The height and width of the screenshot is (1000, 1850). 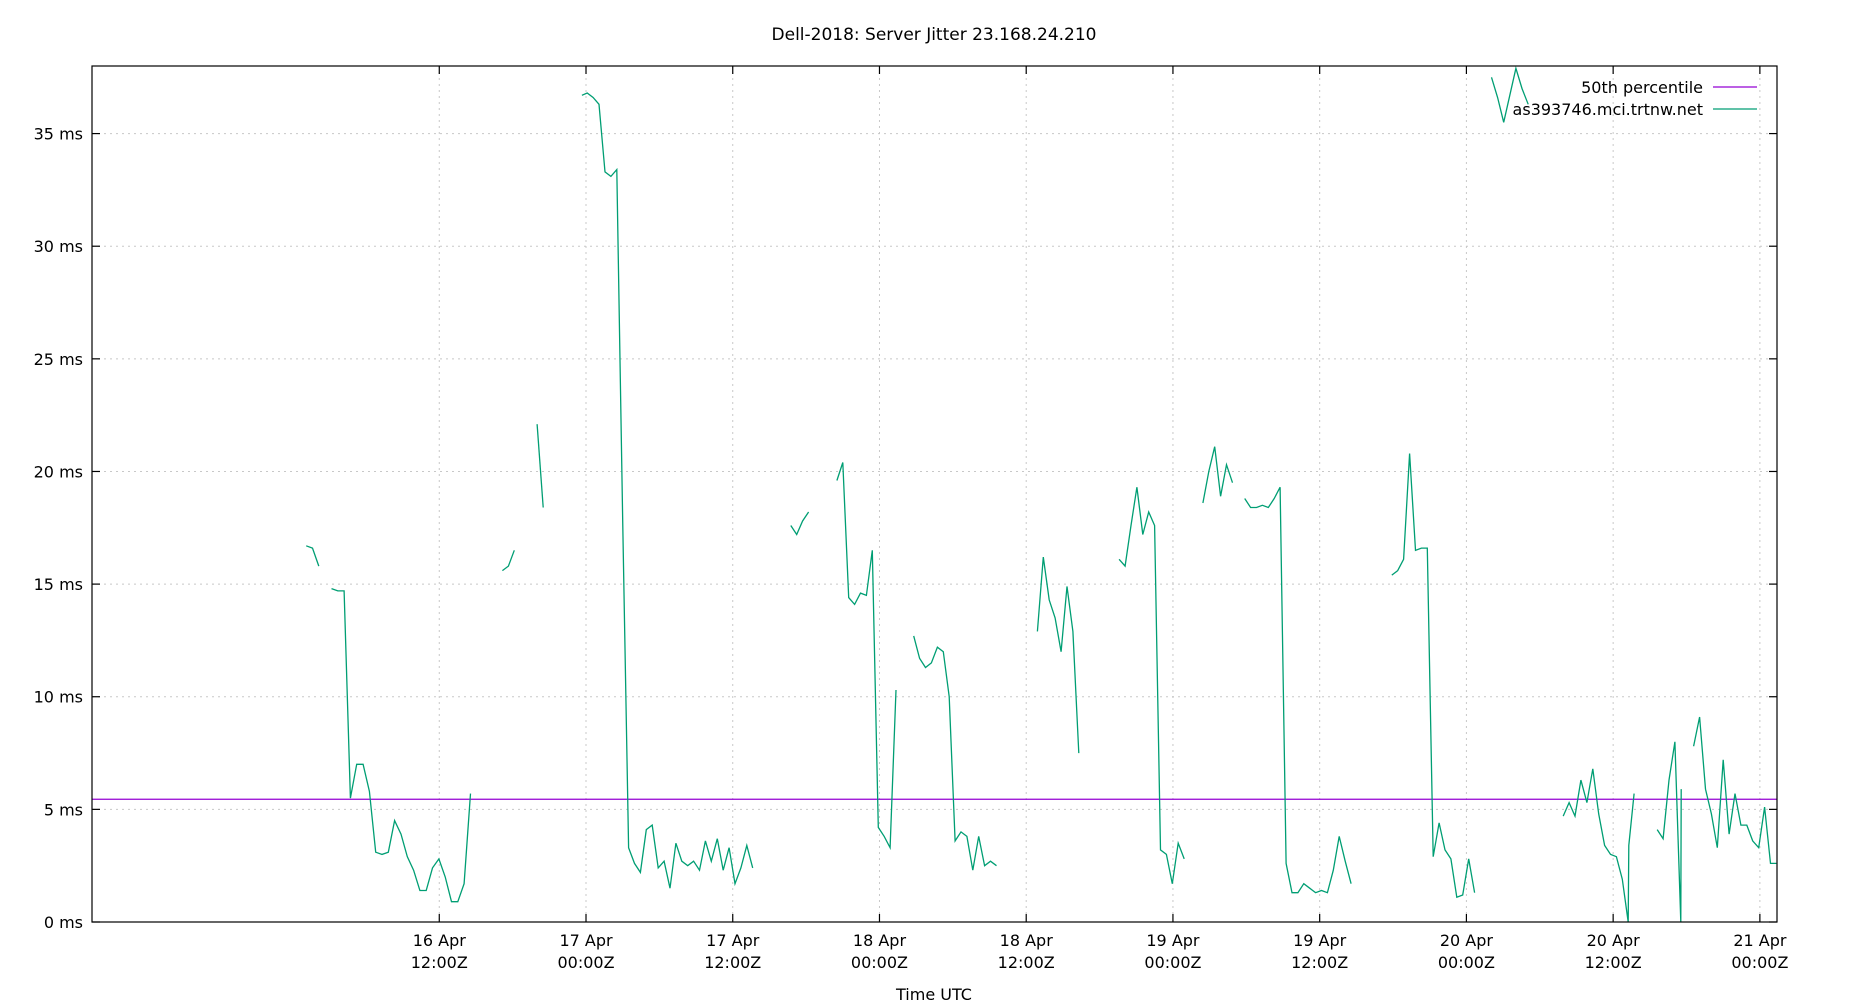 I want to click on y-tick-label: 20 ms, so click(x=58, y=471).